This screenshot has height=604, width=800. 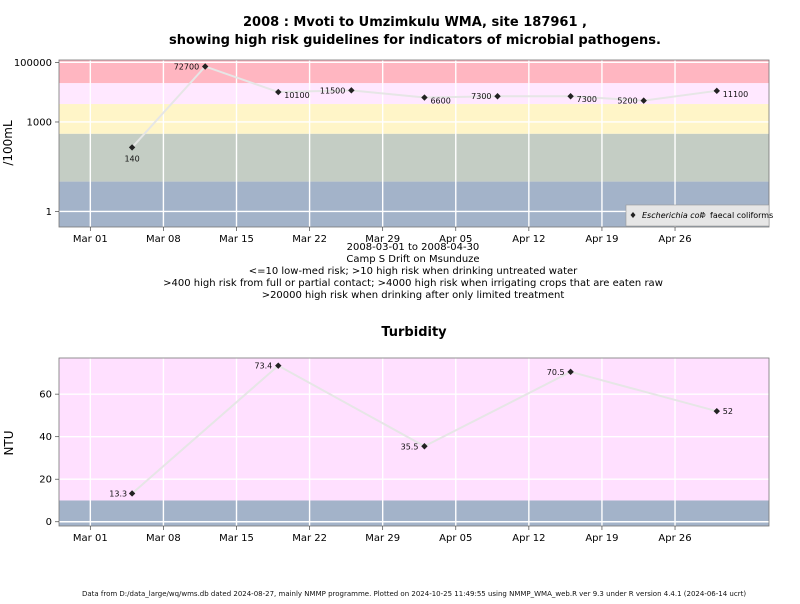 What do you see at coordinates (412, 259) in the screenshot?
I see `site-name-text: Camp S Drift on Msunduze` at bounding box center [412, 259].